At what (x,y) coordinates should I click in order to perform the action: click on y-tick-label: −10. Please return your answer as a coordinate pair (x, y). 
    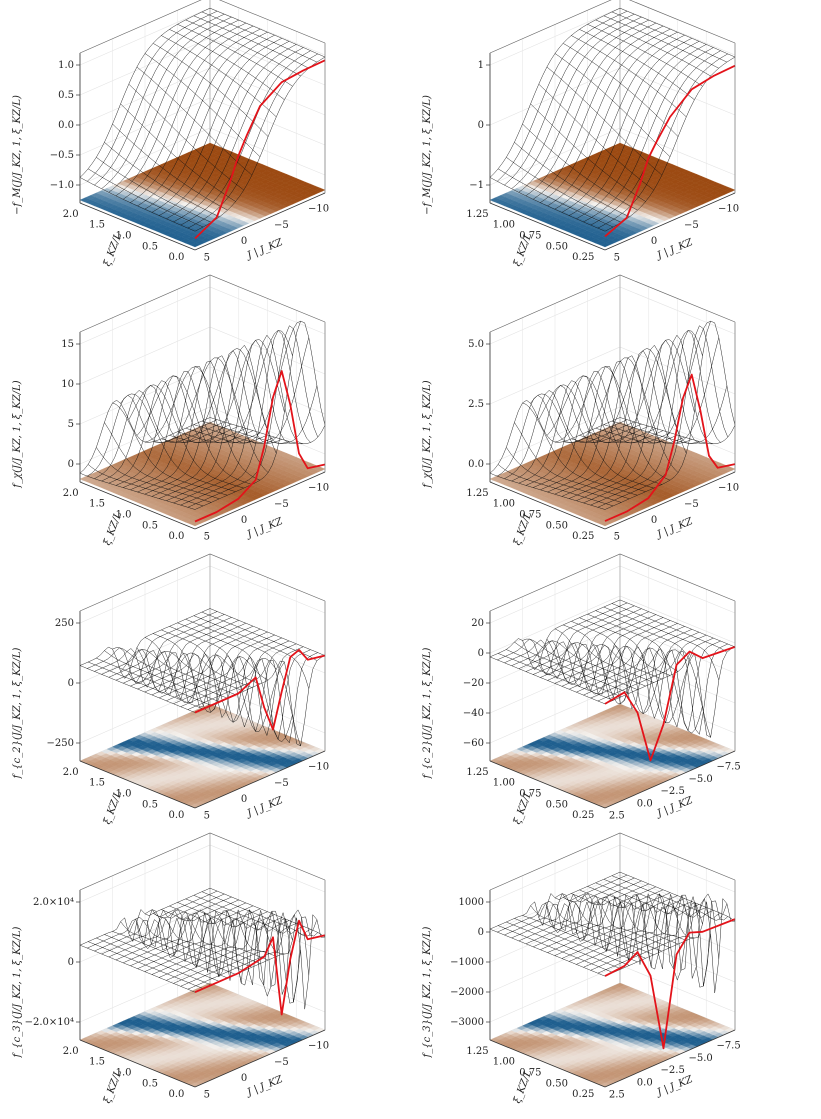
    Looking at the image, I should click on (728, 209).